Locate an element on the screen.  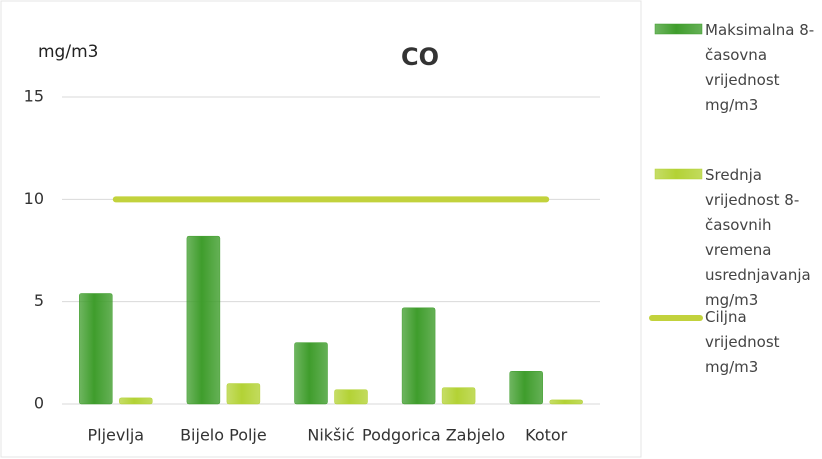
x-tick-label: Podgorica Zabjelo is located at coordinates (433, 435).